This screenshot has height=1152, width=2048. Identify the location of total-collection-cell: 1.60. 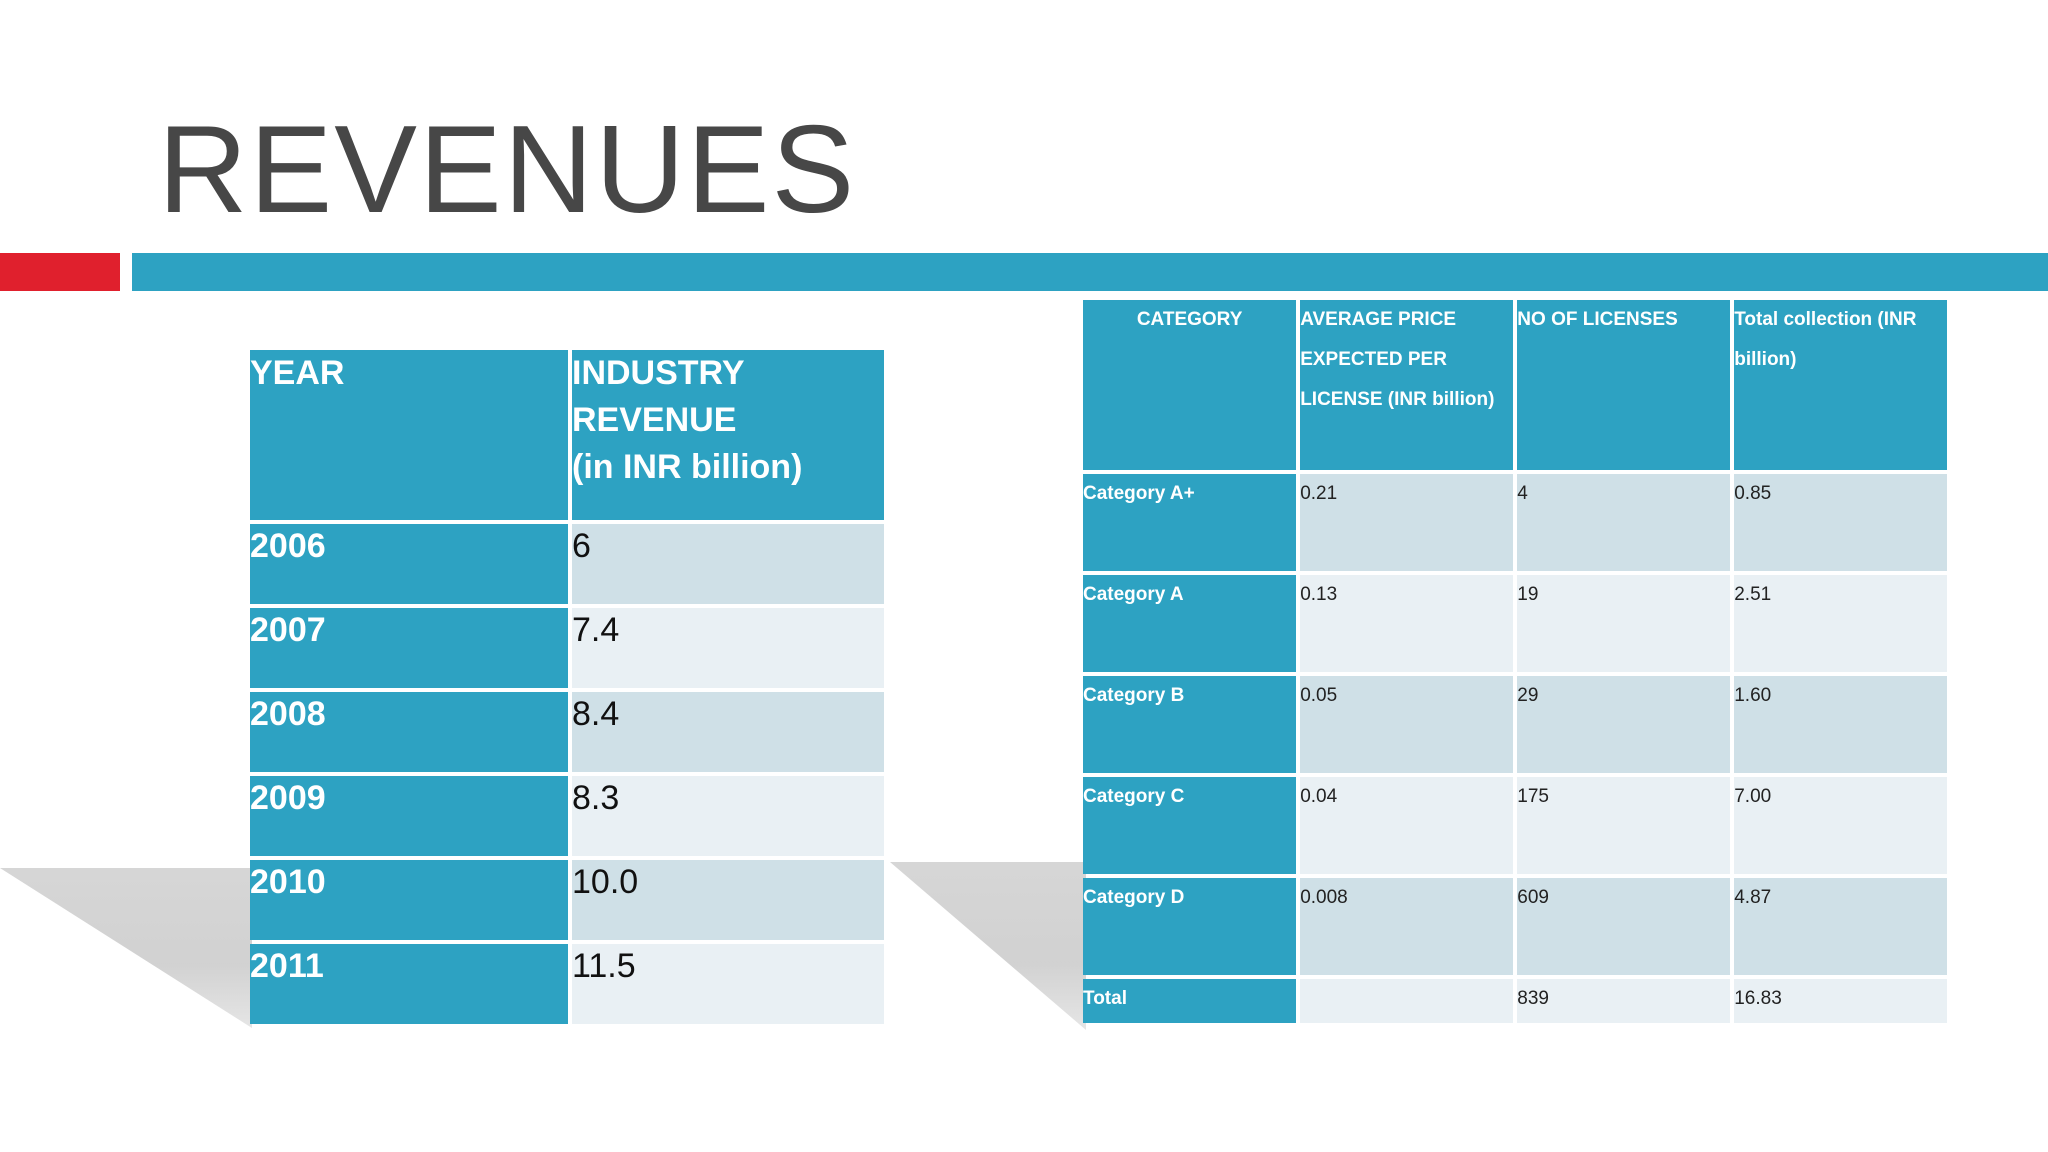
(1840, 724).